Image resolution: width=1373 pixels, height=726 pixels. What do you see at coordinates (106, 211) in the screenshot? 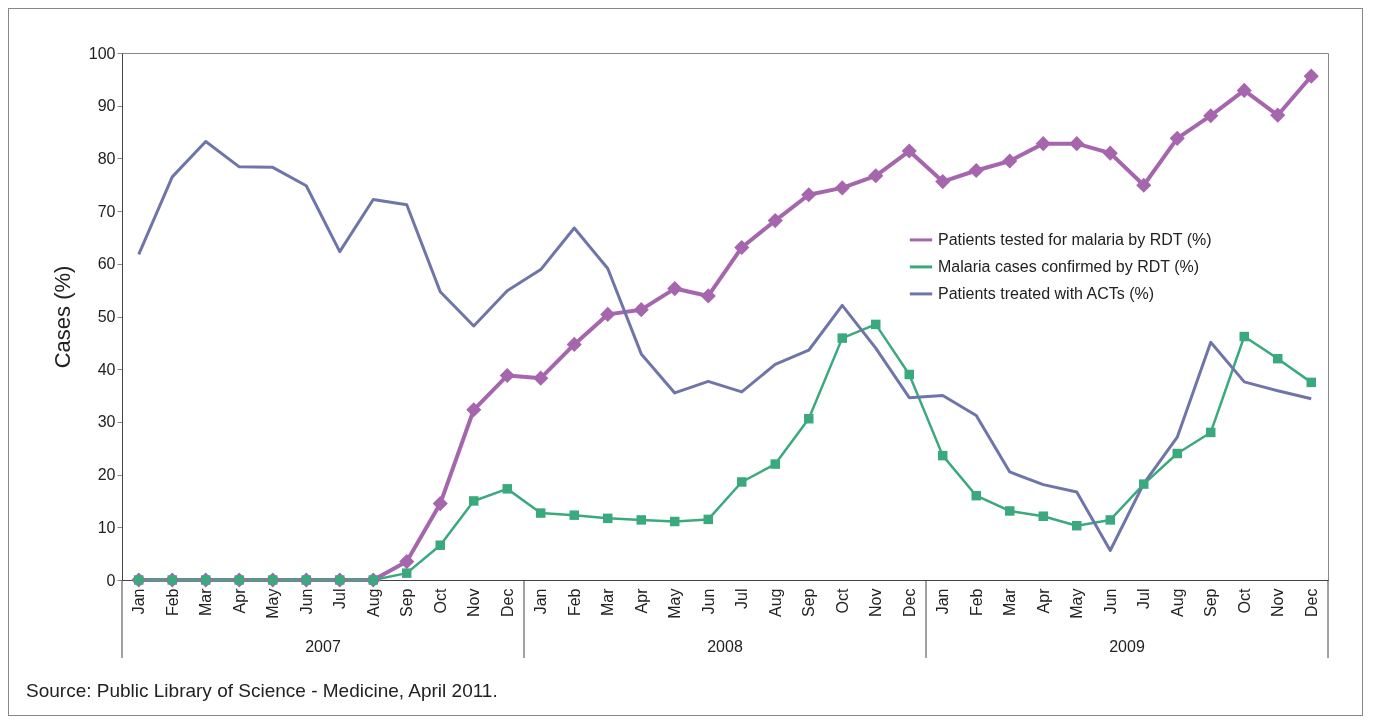
I see `y-tick-label: 70` at bounding box center [106, 211].